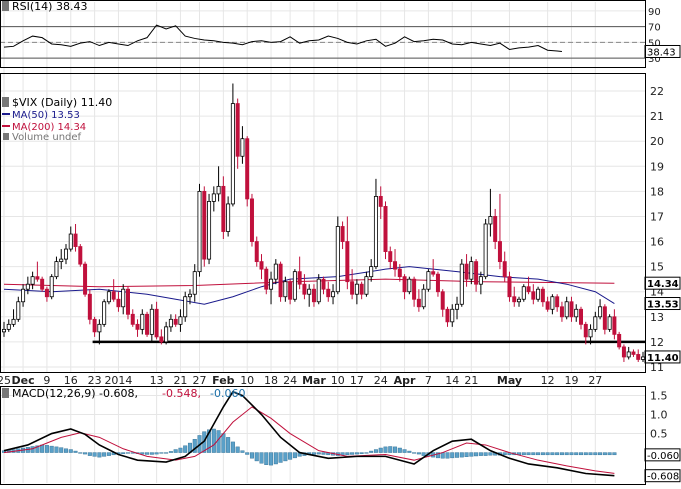 Image resolution: width=681 pixels, height=489 pixels. What do you see at coordinates (657, 242) in the screenshot?
I see `price-tick-label: 16` at bounding box center [657, 242].